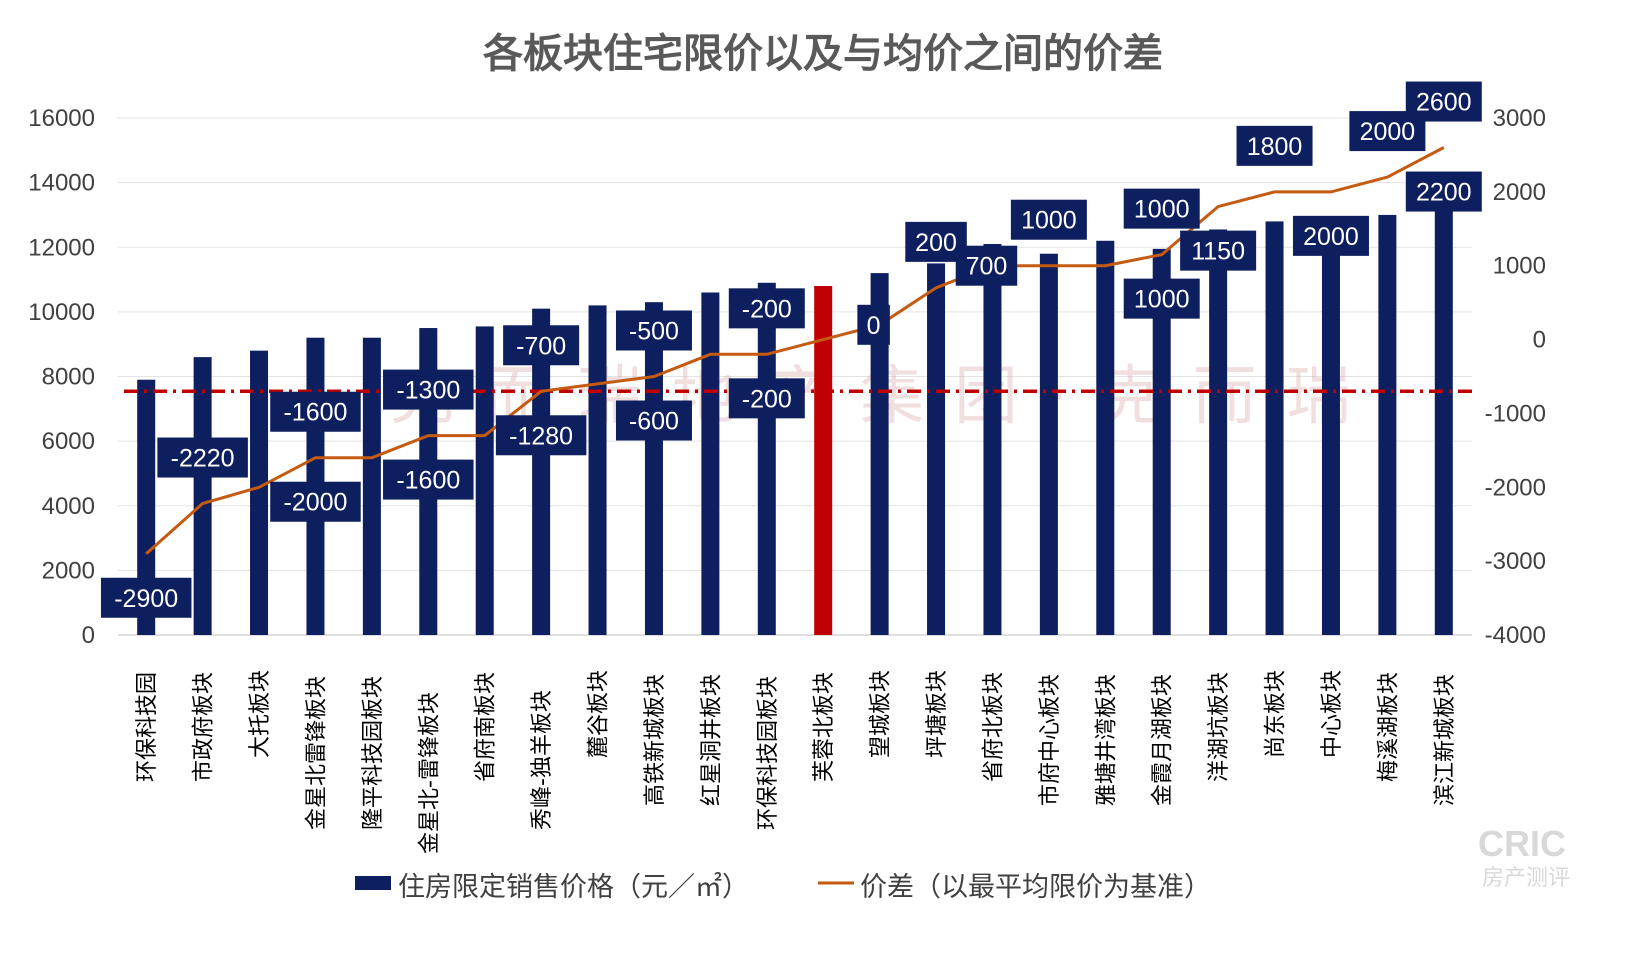  I want to click on data-label: -500, so click(653, 330).